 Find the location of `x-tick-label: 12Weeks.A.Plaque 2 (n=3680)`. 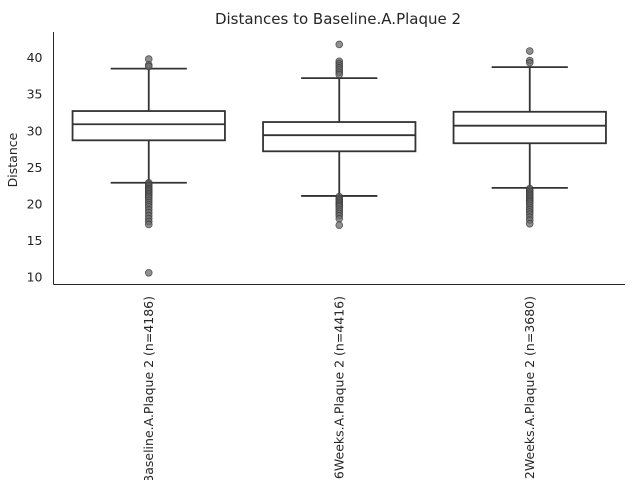

x-tick-label: 12Weeks.A.Plaque 2 (n=3680) is located at coordinates (529, 388).